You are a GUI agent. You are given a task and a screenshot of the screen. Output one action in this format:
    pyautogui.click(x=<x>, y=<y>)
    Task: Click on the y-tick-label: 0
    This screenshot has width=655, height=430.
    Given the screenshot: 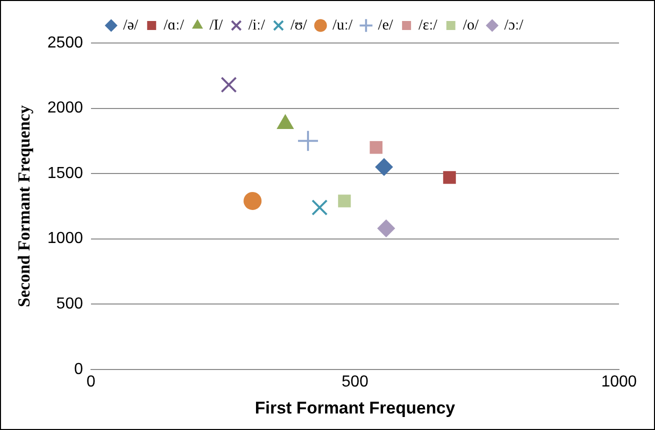 What is the action you would take?
    pyautogui.click(x=79, y=369)
    